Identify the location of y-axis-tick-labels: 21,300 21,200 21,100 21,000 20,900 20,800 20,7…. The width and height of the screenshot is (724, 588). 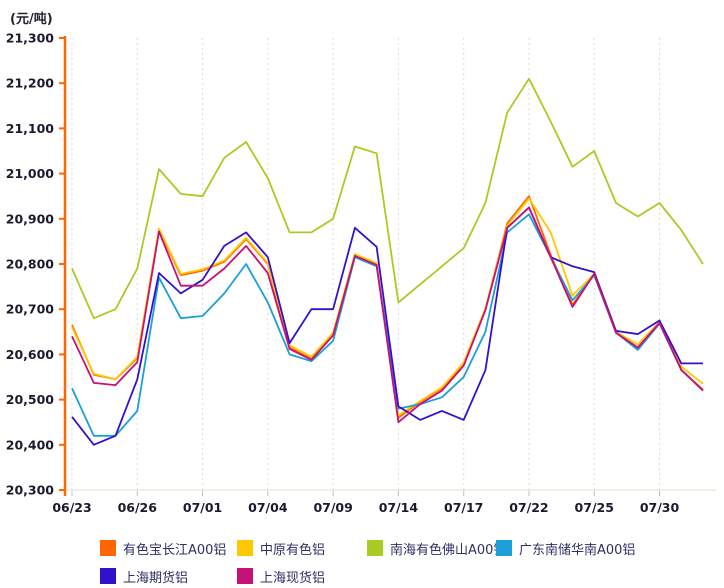
(30, 264).